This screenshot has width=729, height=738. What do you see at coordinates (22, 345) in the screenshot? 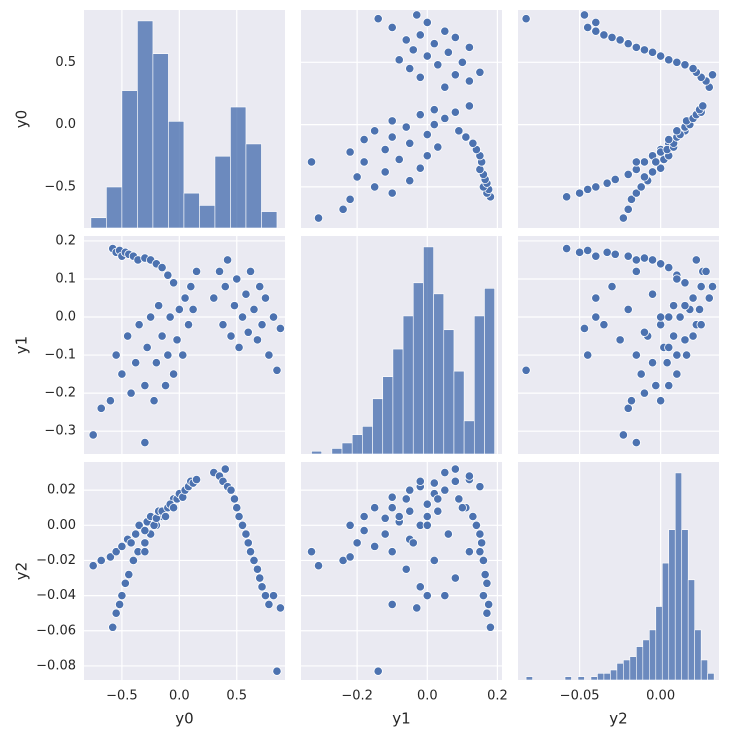
I see `y-axis-label: y1` at bounding box center [22, 345].